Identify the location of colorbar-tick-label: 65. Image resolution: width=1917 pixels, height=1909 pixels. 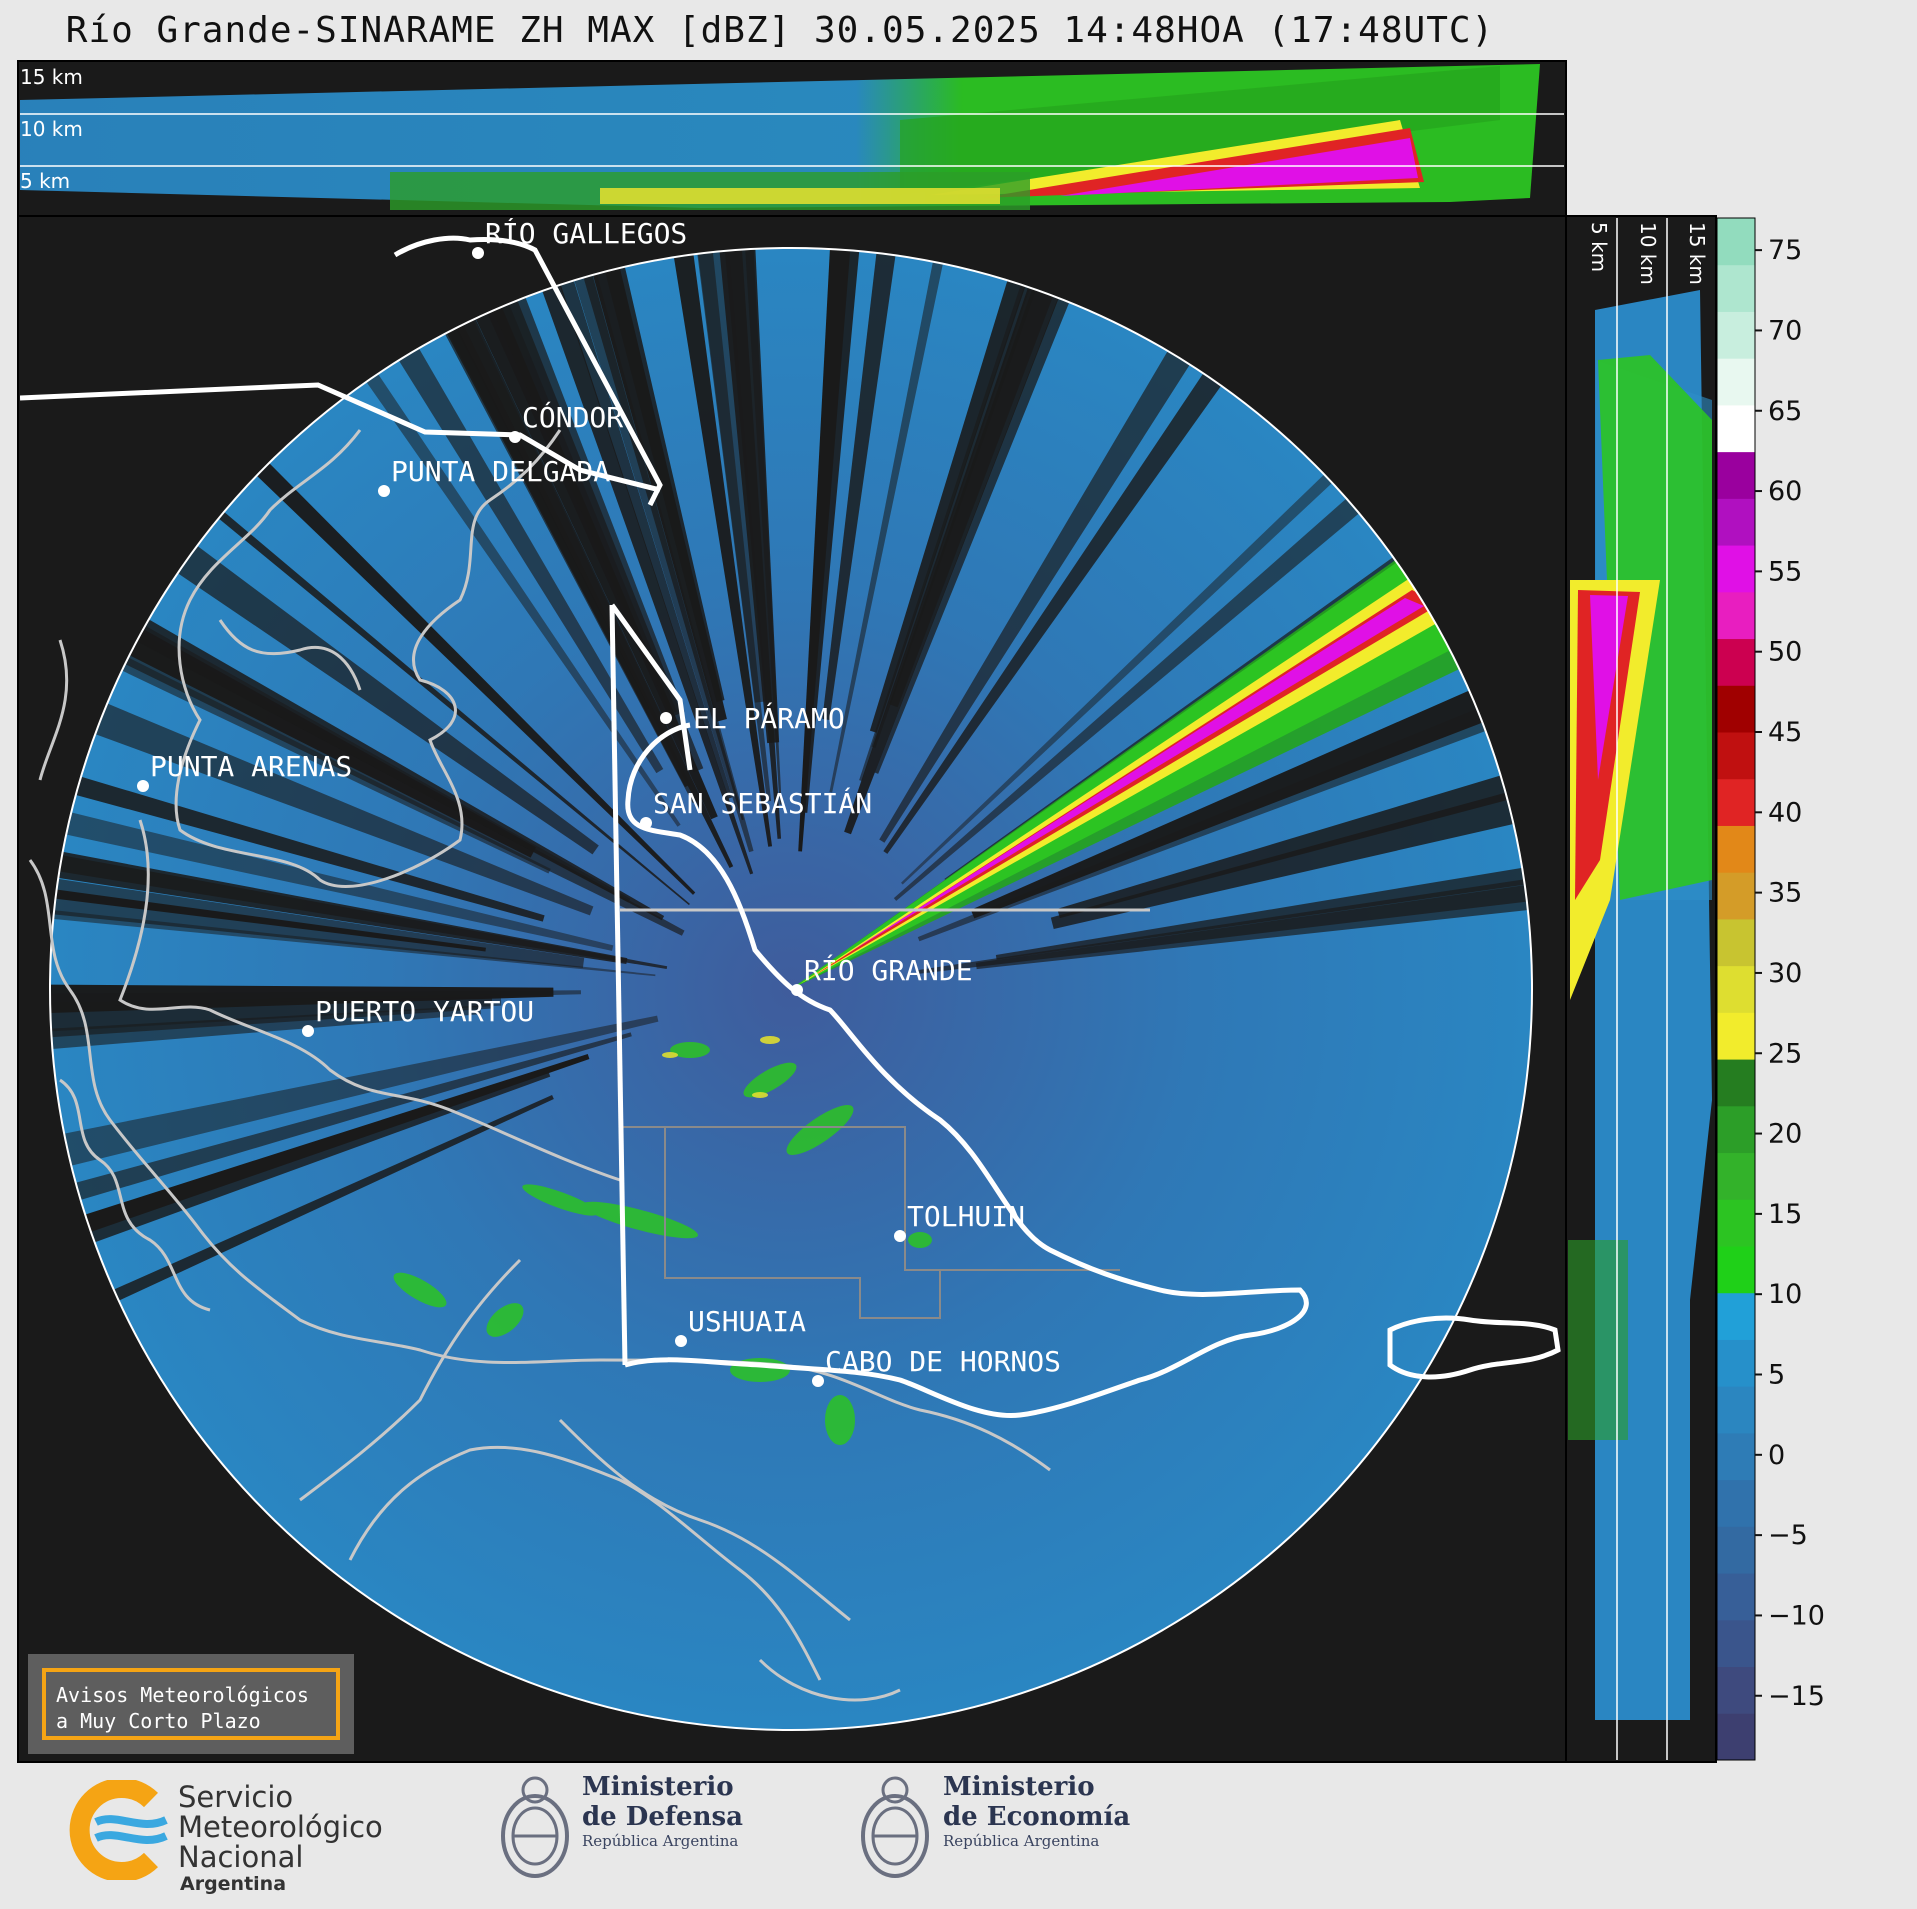
(1785, 411).